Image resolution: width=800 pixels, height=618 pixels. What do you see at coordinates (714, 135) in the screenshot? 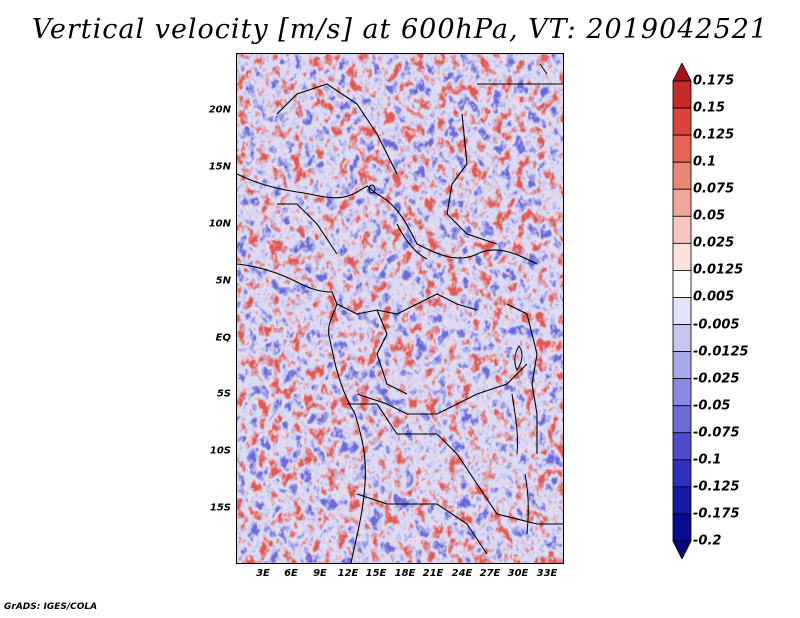
I see `colorbar-label: 0.125` at bounding box center [714, 135].